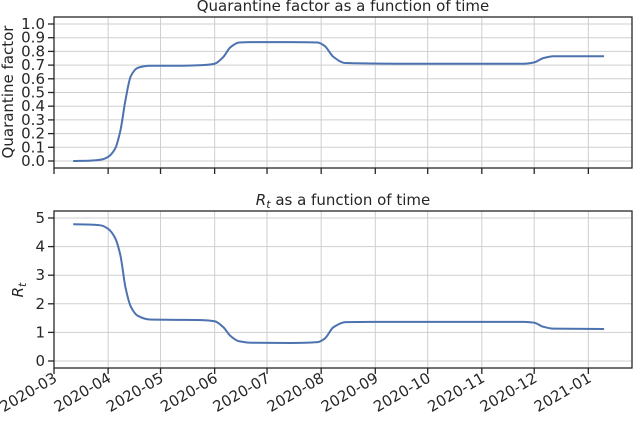 The width and height of the screenshot is (640, 422). Describe the element at coordinates (33, 147) in the screenshot. I see `y-tick-label: 0.1` at that location.